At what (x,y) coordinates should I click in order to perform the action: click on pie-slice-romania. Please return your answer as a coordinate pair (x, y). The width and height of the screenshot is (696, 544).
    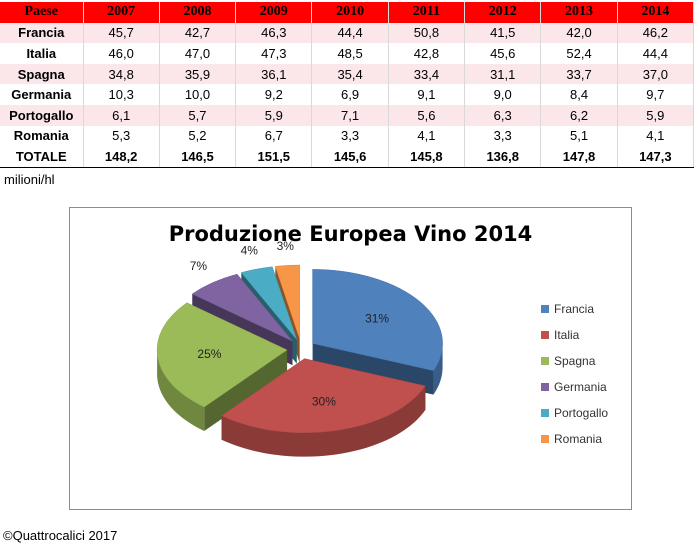
    Looking at the image, I should click on (287, 302).